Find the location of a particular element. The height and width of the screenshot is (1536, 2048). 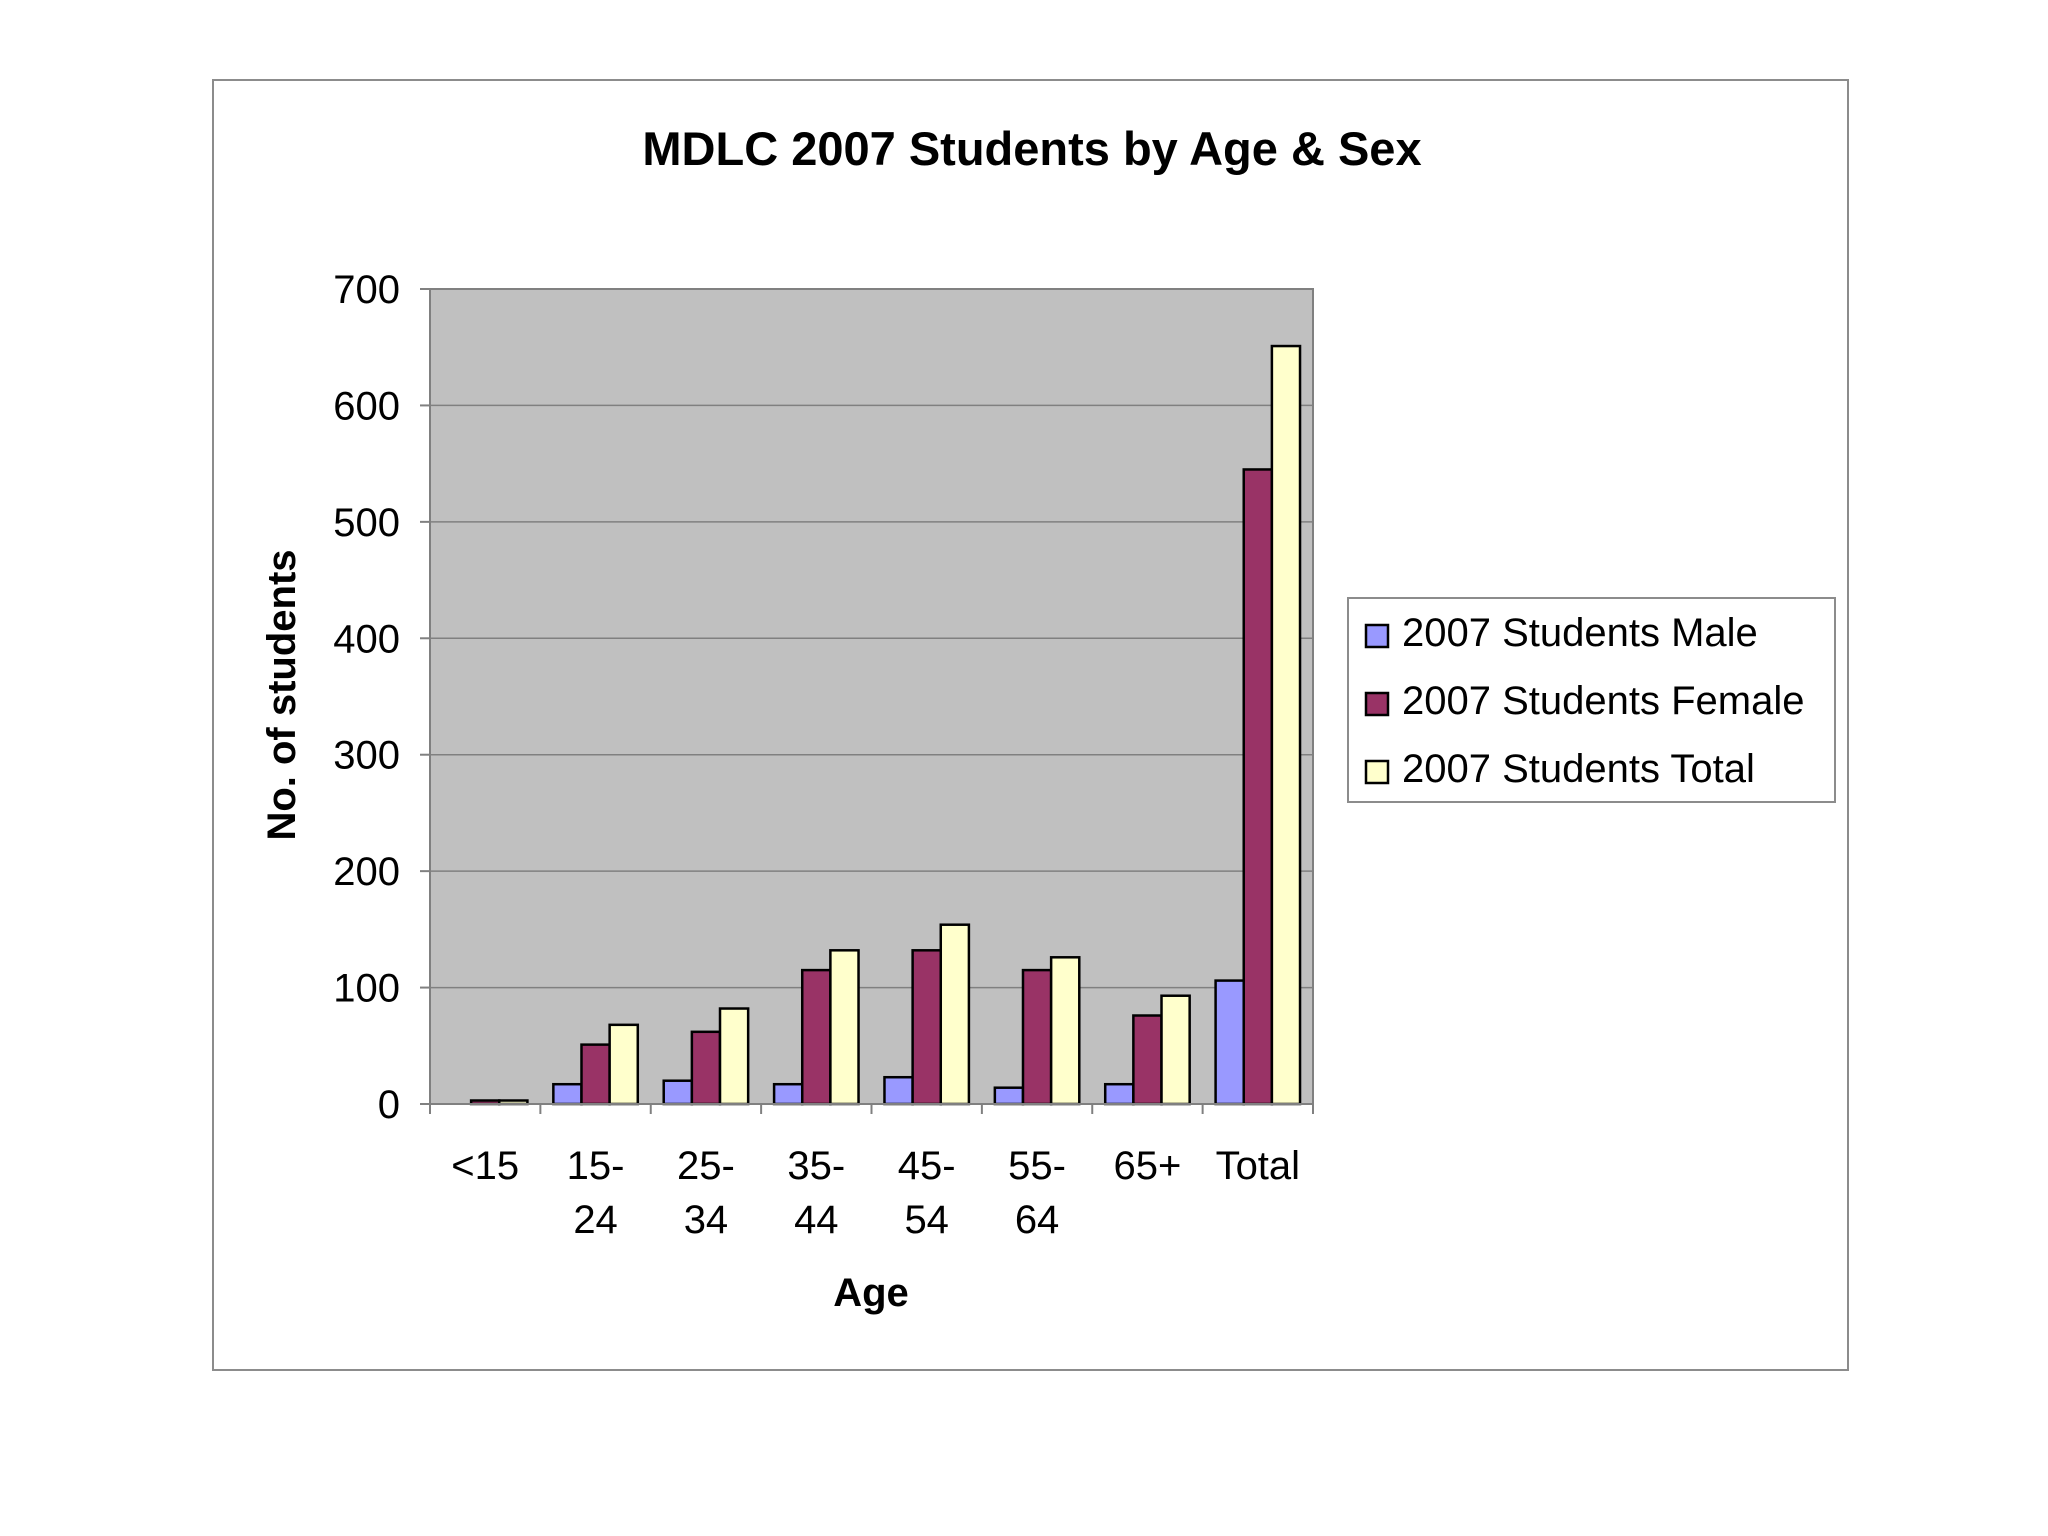

x-tick-label: <15 is located at coordinates (485, 1166).